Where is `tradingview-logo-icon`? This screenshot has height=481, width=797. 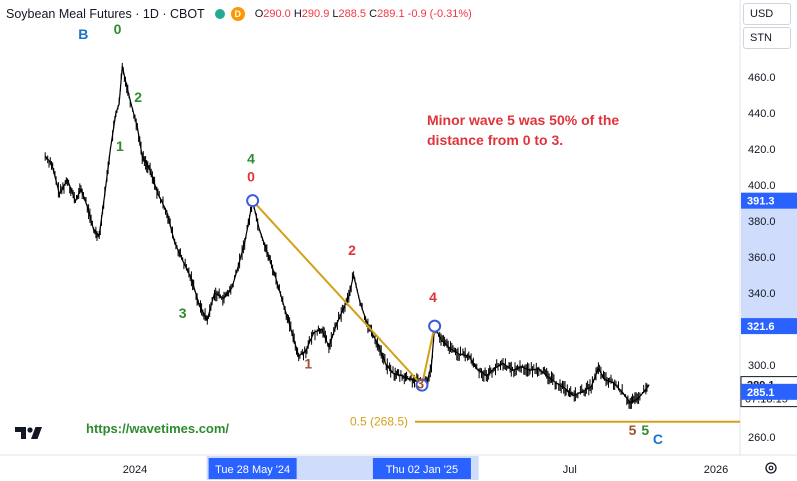 tradingview-logo-icon is located at coordinates (28, 433).